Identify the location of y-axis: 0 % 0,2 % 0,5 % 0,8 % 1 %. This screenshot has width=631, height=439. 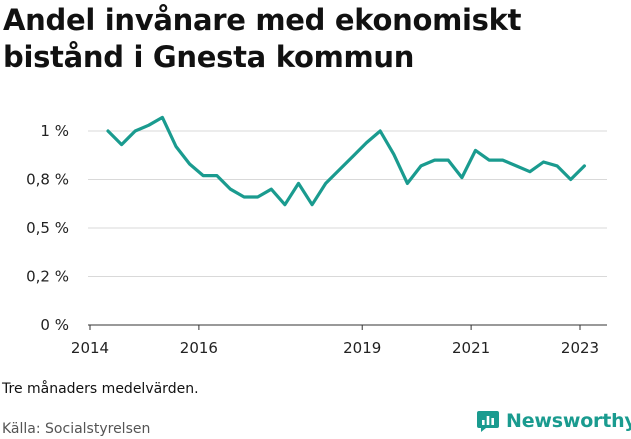
(47, 228).